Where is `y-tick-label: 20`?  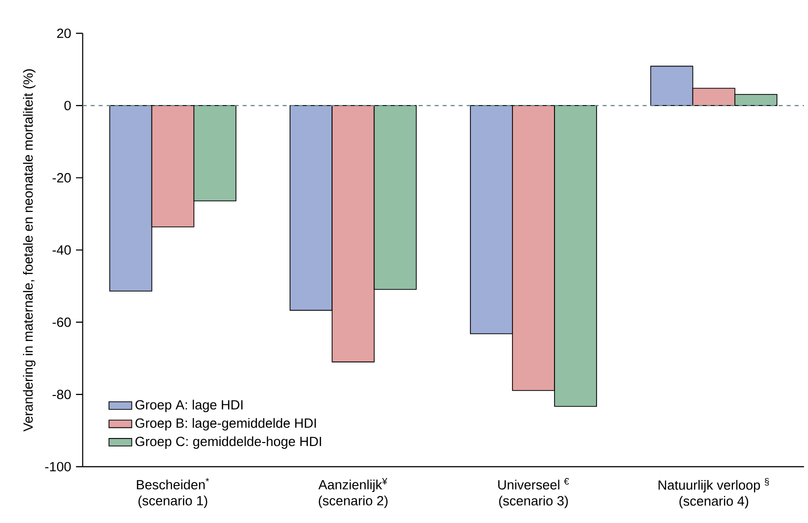
y-tick-label: 20 is located at coordinates (64, 33).